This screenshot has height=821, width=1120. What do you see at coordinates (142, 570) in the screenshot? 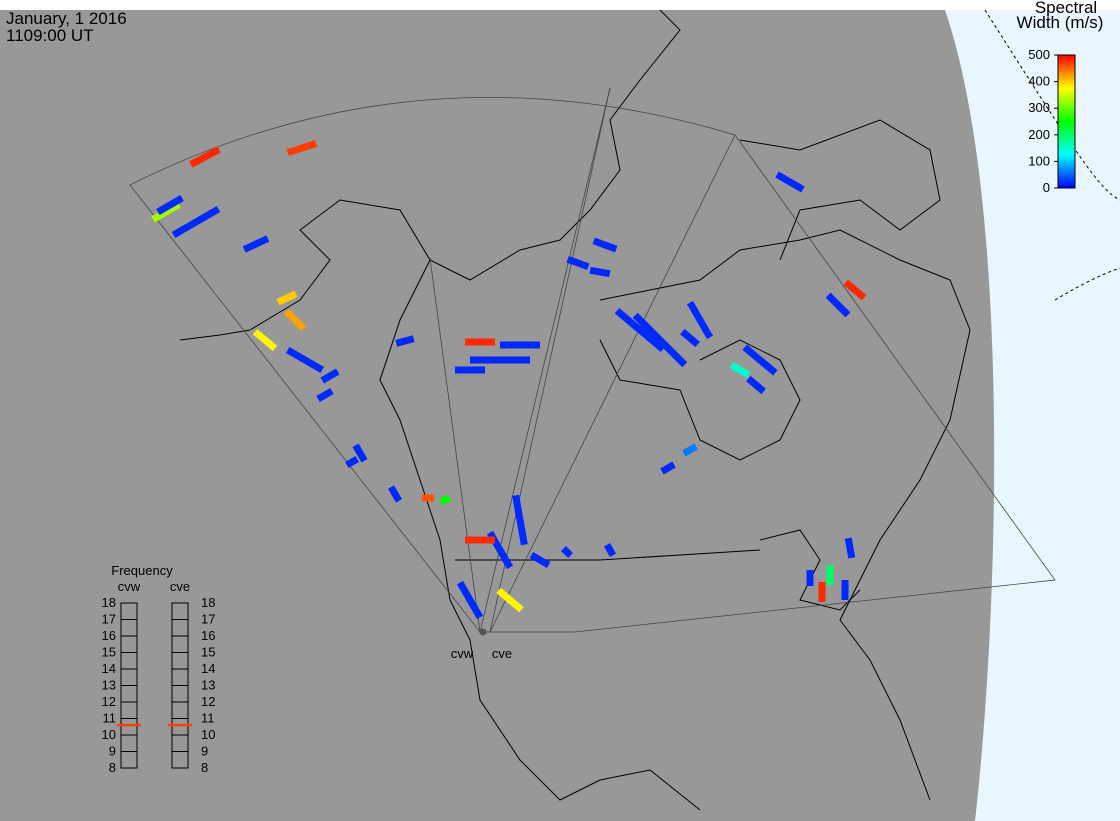
I see `frequency-title: Frequency` at bounding box center [142, 570].